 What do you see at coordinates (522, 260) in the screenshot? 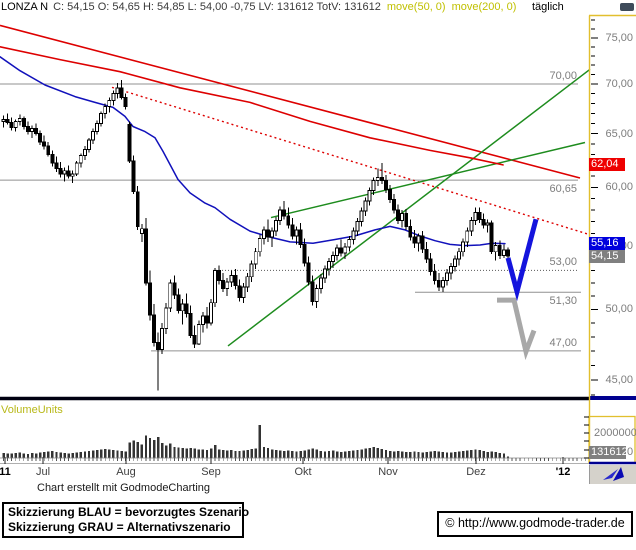
I see `preferred-scenario-blue` at bounding box center [522, 260].